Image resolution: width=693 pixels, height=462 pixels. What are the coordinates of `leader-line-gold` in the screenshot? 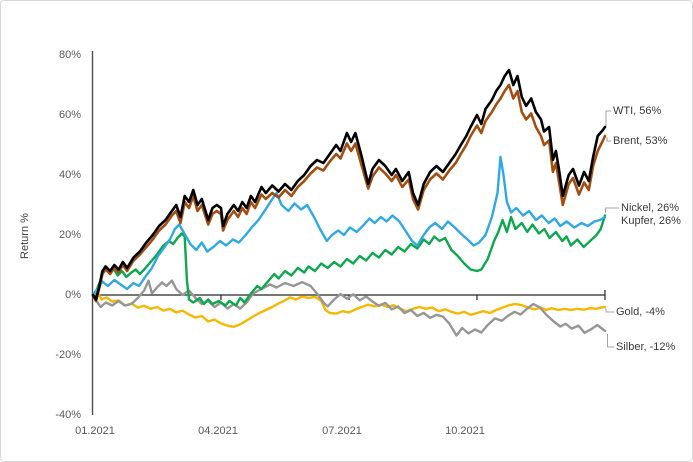 It's located at (609, 310).